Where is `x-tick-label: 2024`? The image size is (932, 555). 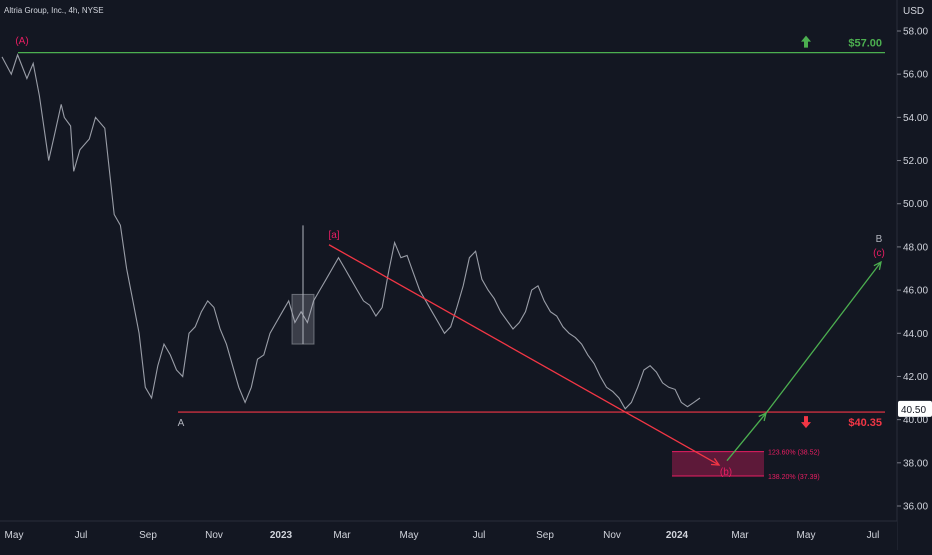 x-tick-label: 2024 is located at coordinates (677, 535).